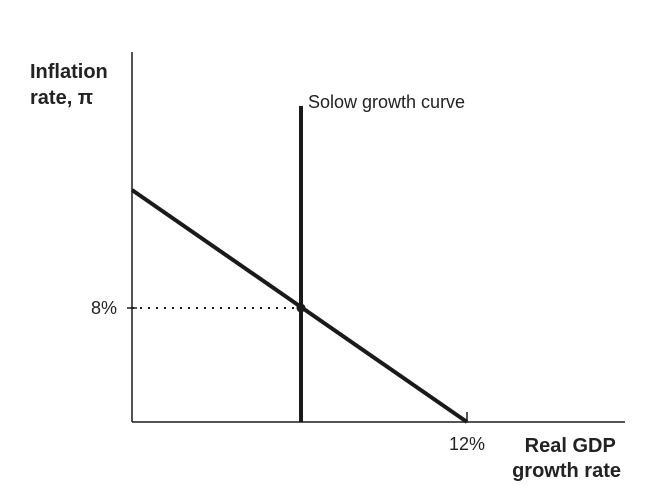 The height and width of the screenshot is (486, 650). I want to click on y-axis-label-line1: Inflation, so click(69, 72).